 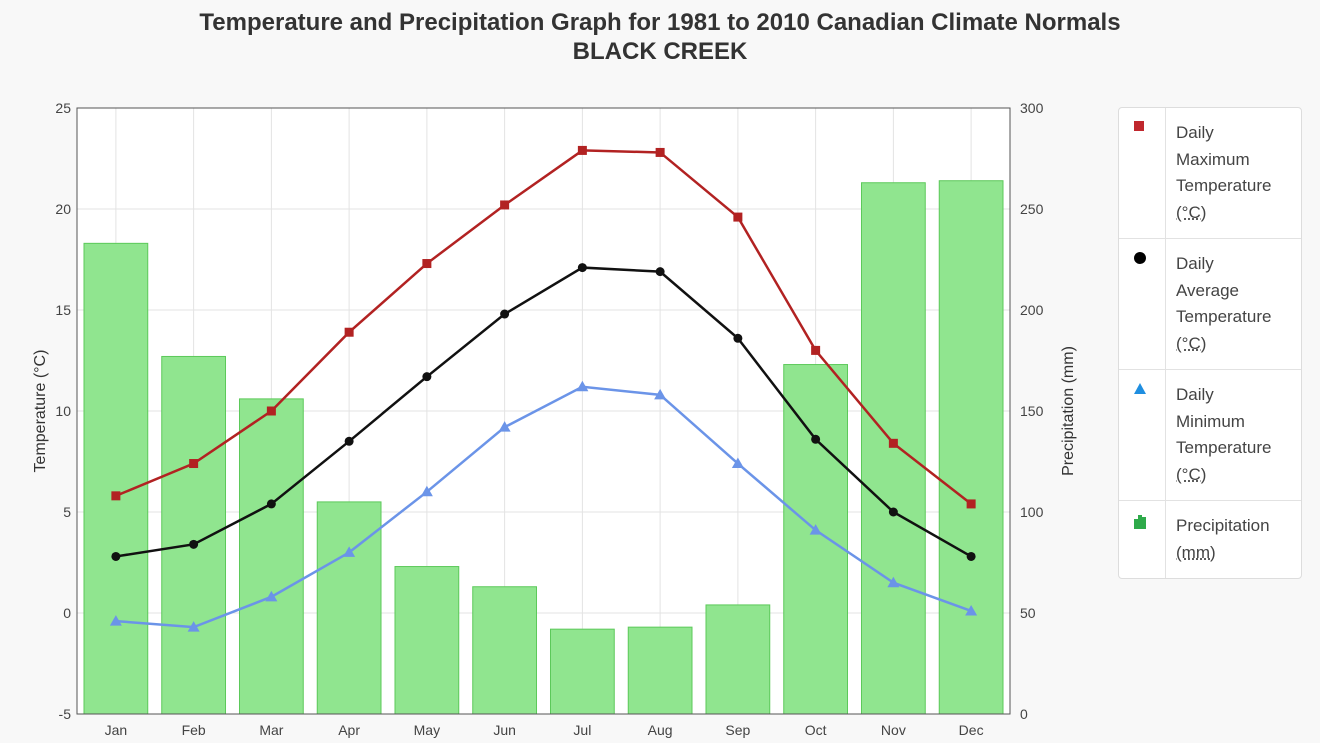 What do you see at coordinates (660, 51) in the screenshot?
I see `chart-title-line2: BLACK CREEK` at bounding box center [660, 51].